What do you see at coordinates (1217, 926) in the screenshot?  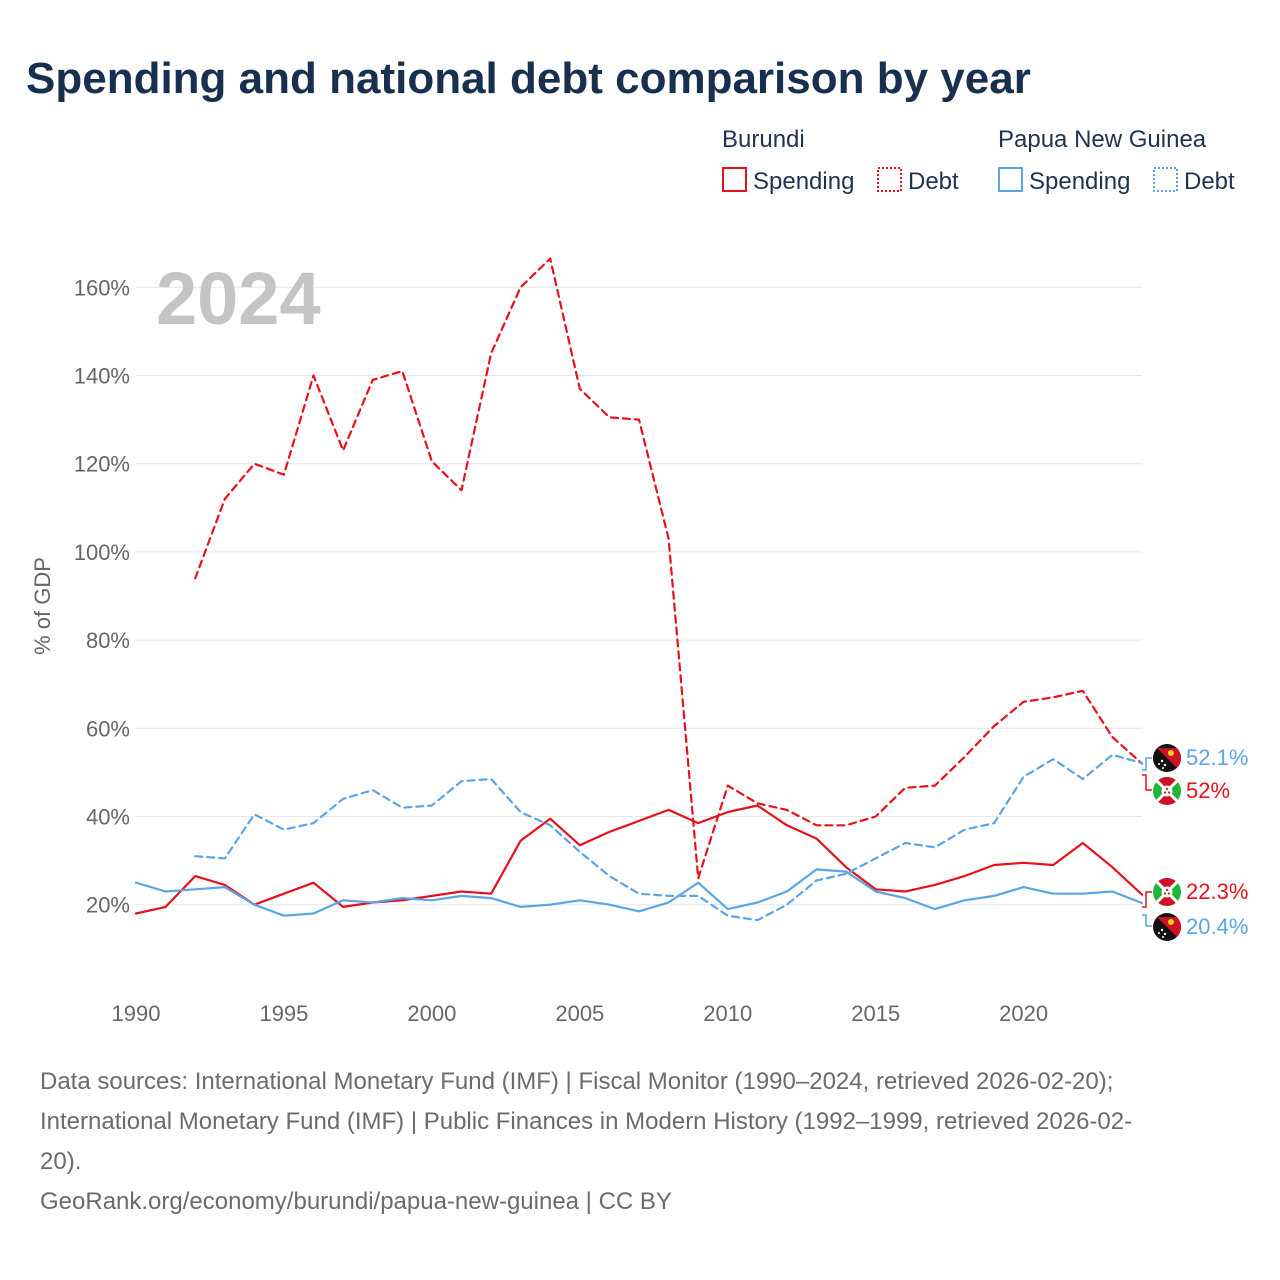 I see `end-label-png-spending-text: 20.4%` at bounding box center [1217, 926].